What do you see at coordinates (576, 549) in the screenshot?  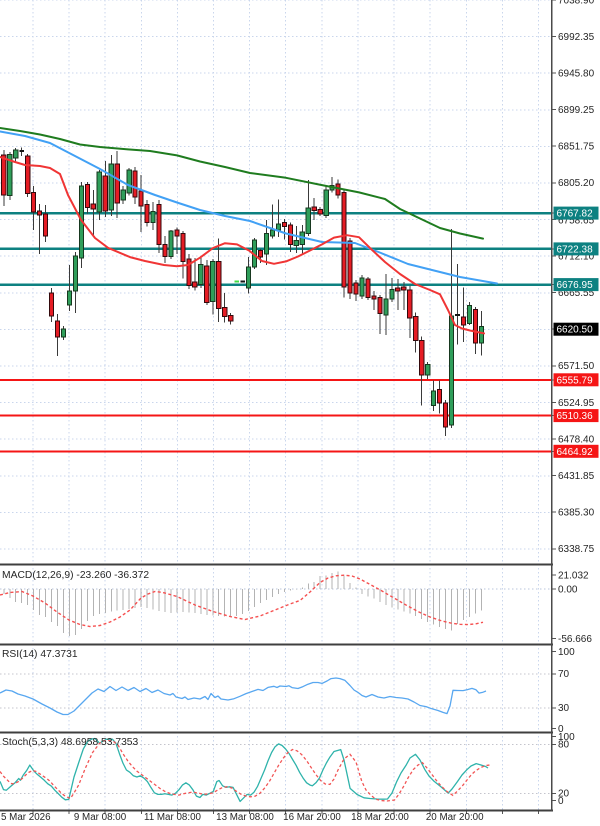 I see `svg-text: 6338.75` at bounding box center [576, 549].